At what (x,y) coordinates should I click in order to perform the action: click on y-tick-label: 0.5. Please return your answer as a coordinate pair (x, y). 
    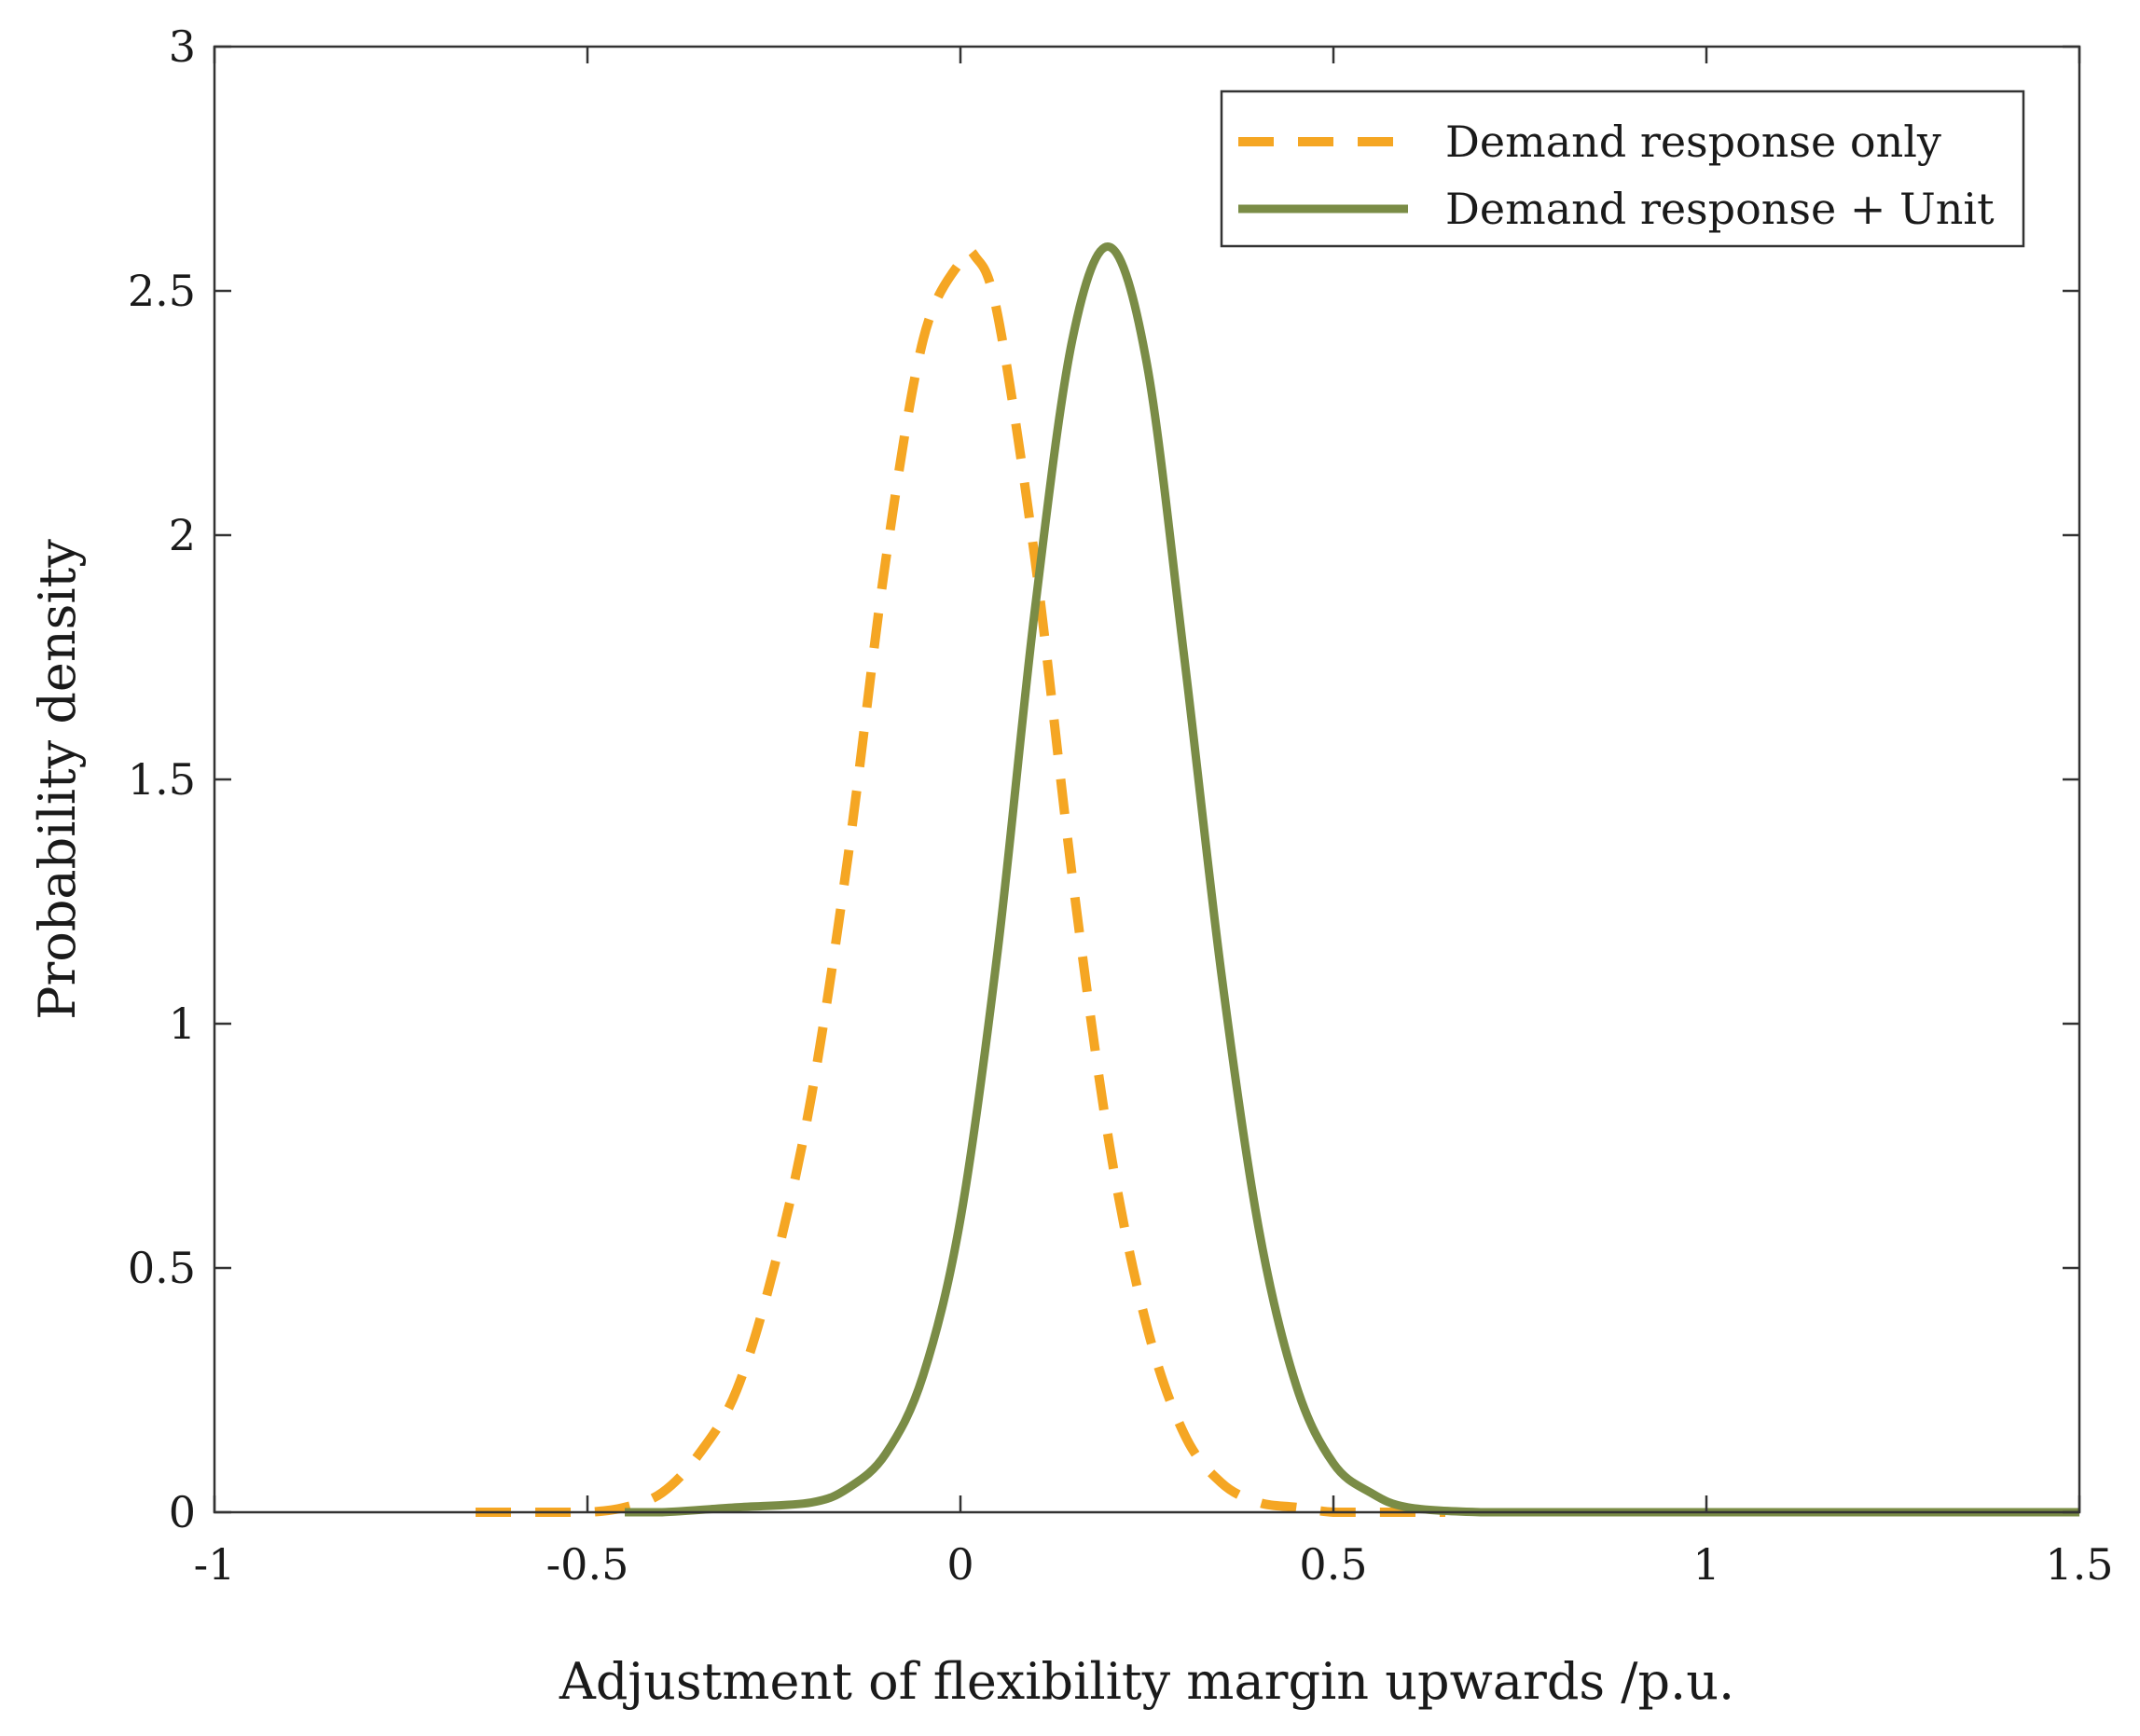
    Looking at the image, I should click on (162, 1268).